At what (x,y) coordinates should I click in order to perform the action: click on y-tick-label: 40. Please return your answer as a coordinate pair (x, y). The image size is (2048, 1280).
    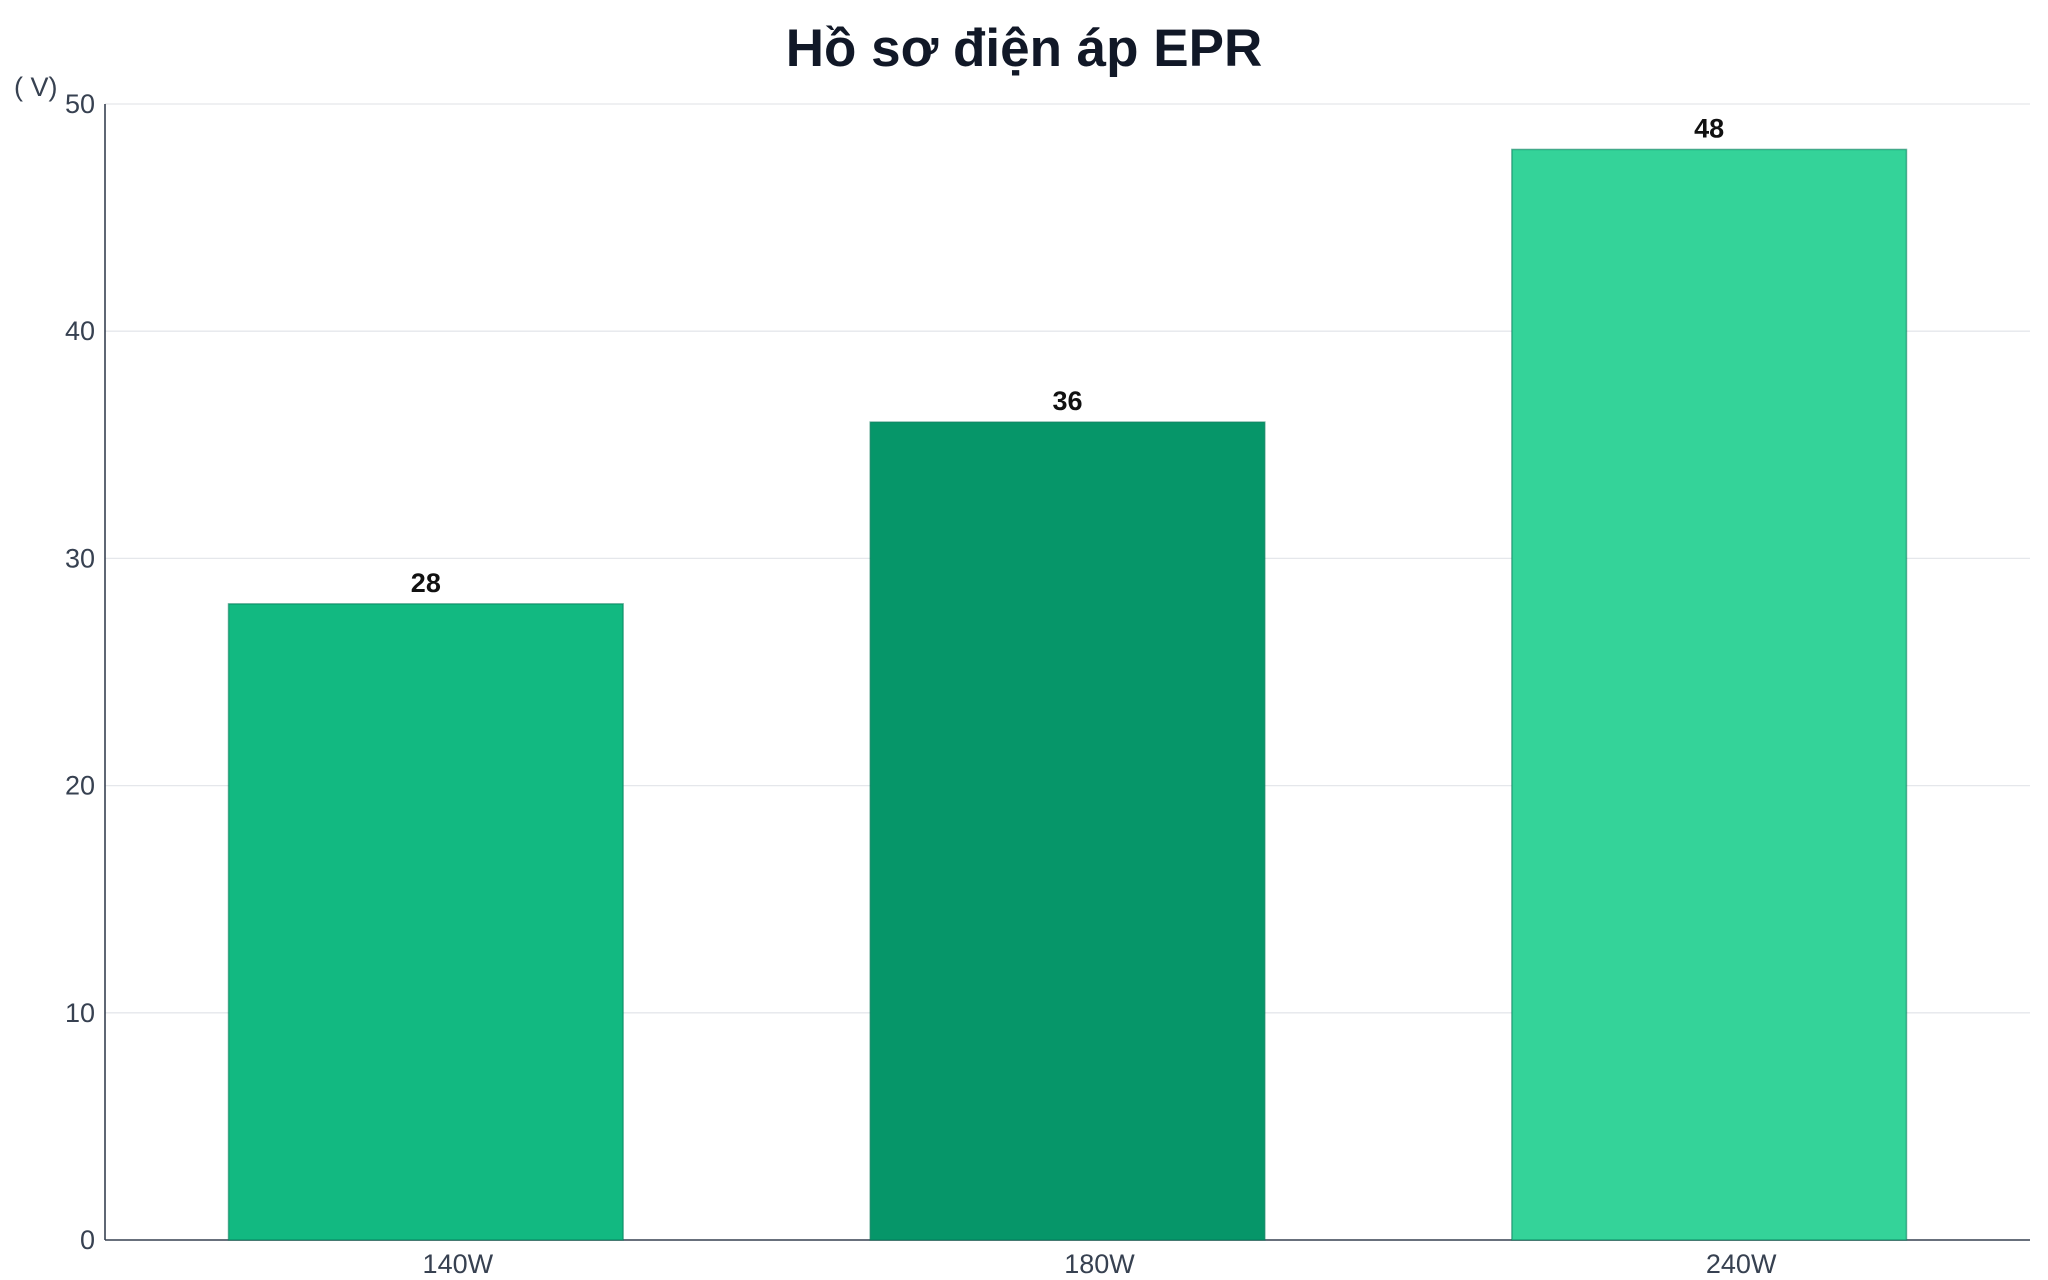
    Looking at the image, I should click on (80, 331).